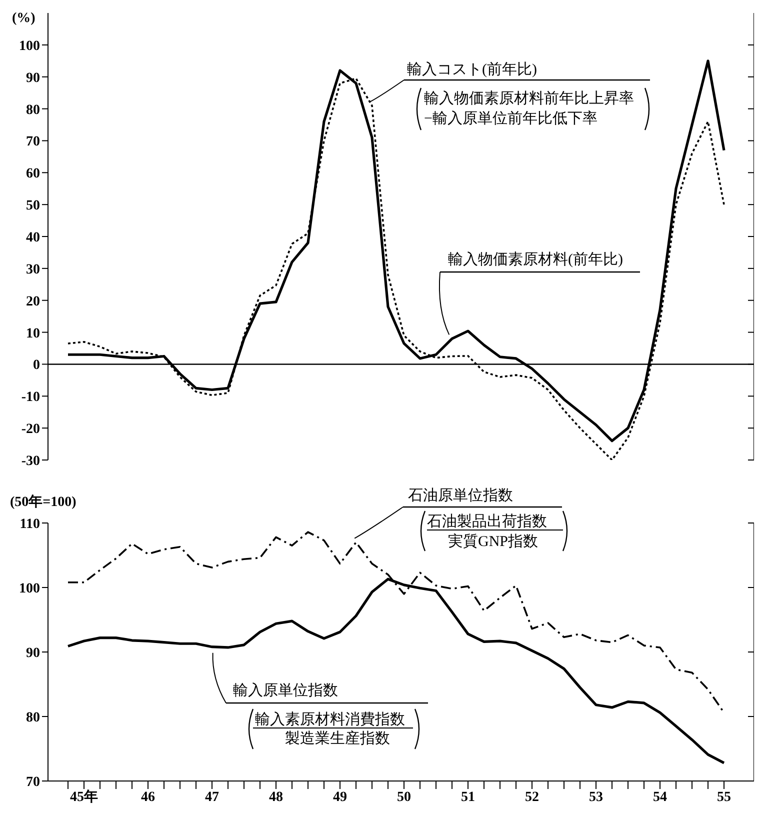 Image resolution: width=762 pixels, height=813 pixels. What do you see at coordinates (148, 797) in the screenshot?
I see `x-tick-label: 46` at bounding box center [148, 797].